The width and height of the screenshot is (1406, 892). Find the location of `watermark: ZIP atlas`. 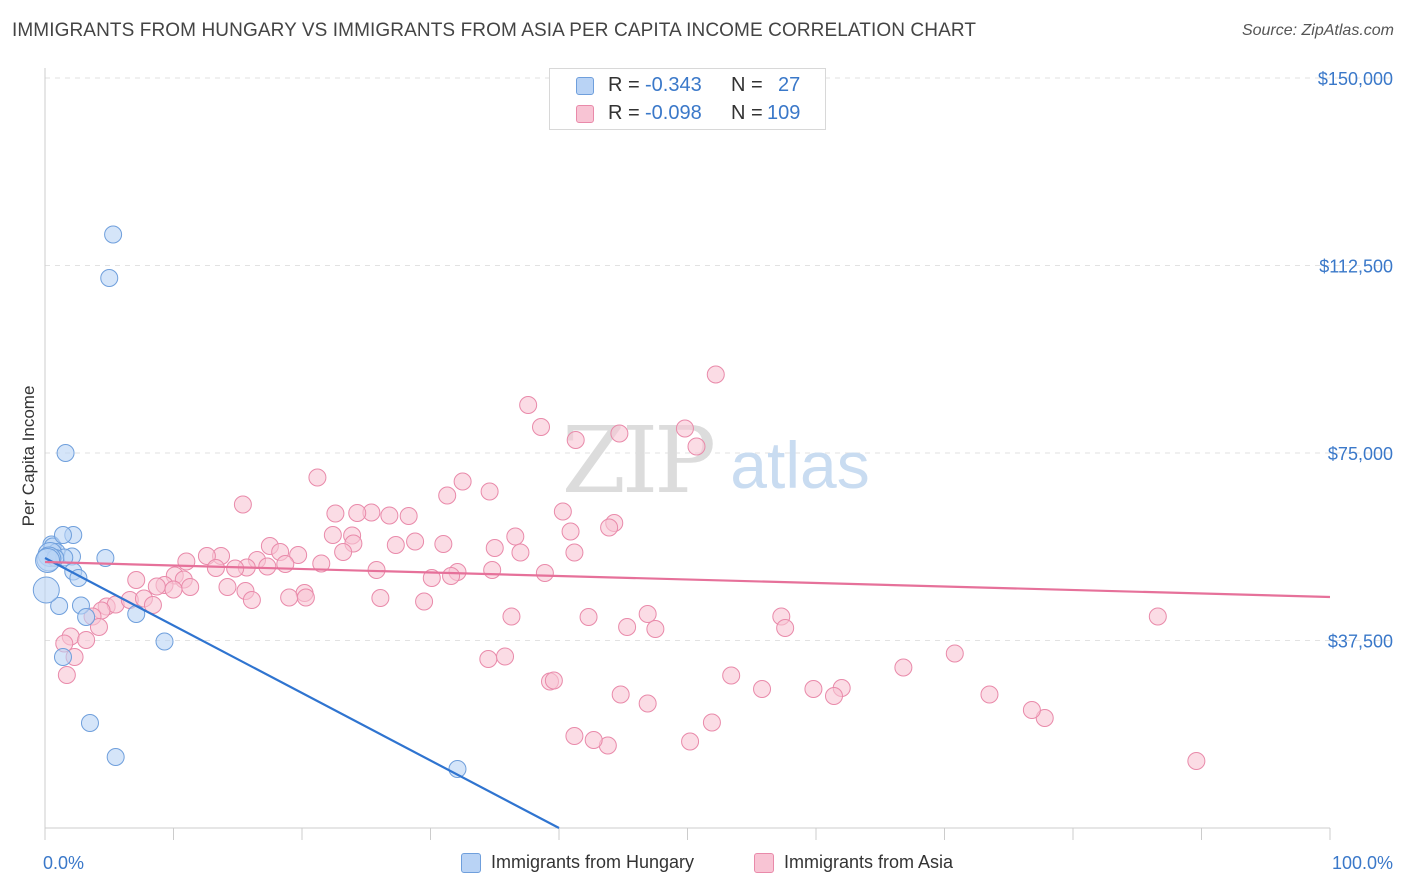

watermark: ZIP atlas is located at coordinates (716, 460).